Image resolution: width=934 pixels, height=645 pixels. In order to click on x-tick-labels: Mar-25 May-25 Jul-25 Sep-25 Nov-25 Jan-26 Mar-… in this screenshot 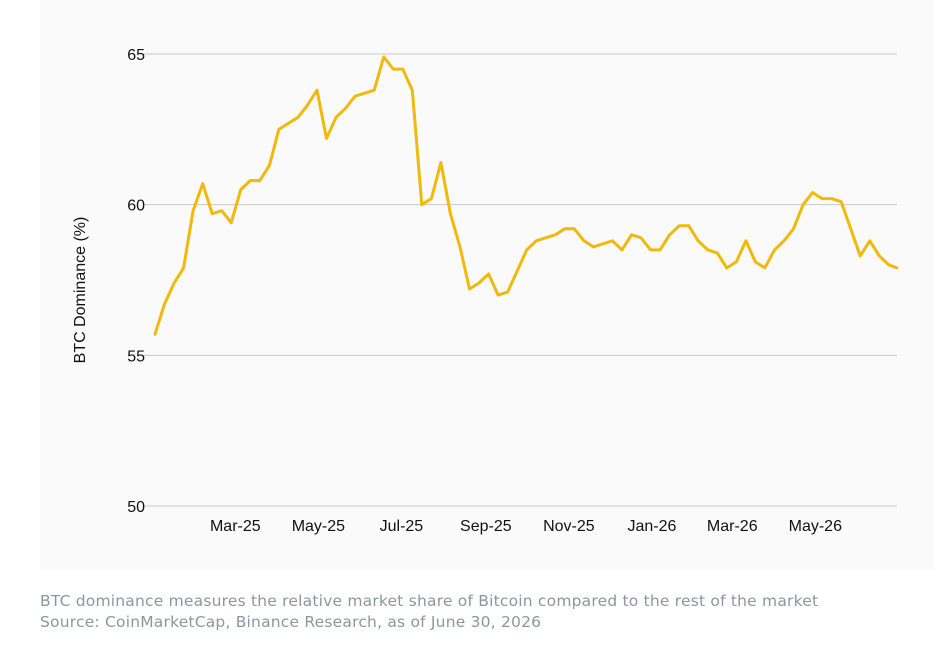, I will do `click(526, 526)`.